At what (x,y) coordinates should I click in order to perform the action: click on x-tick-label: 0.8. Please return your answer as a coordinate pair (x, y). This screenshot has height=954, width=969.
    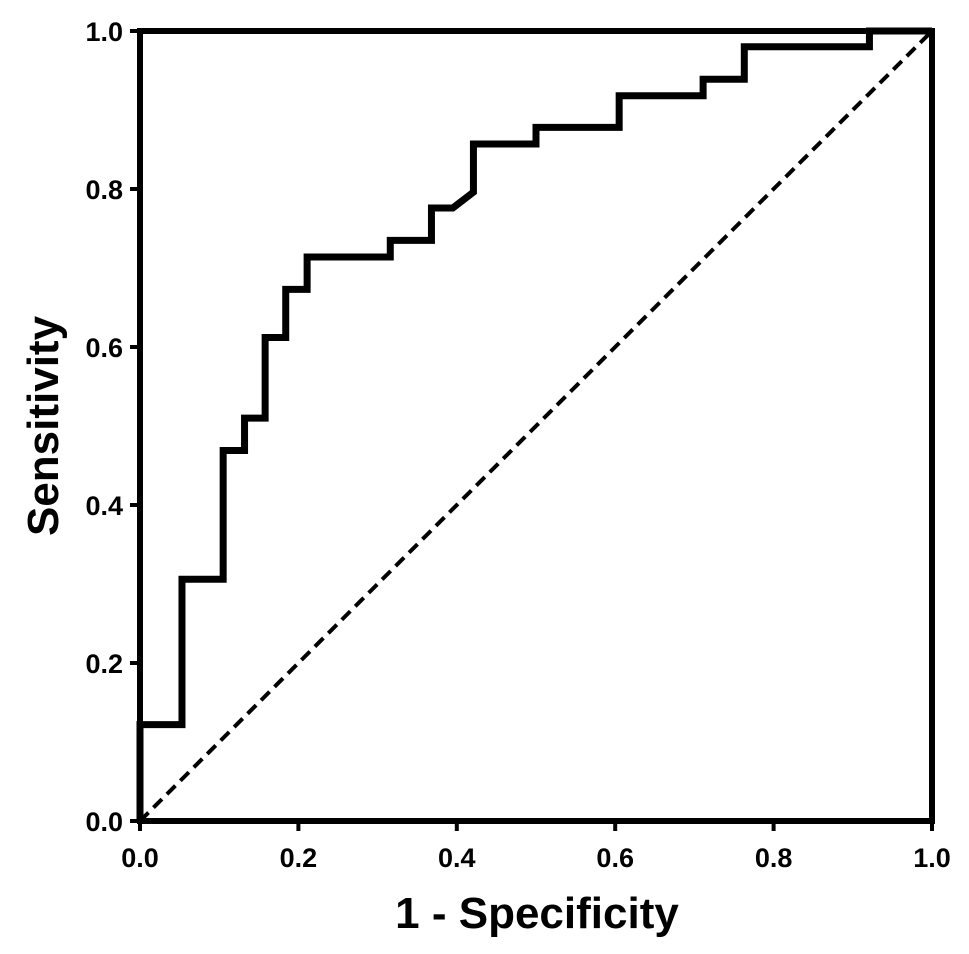
    Looking at the image, I should click on (774, 858).